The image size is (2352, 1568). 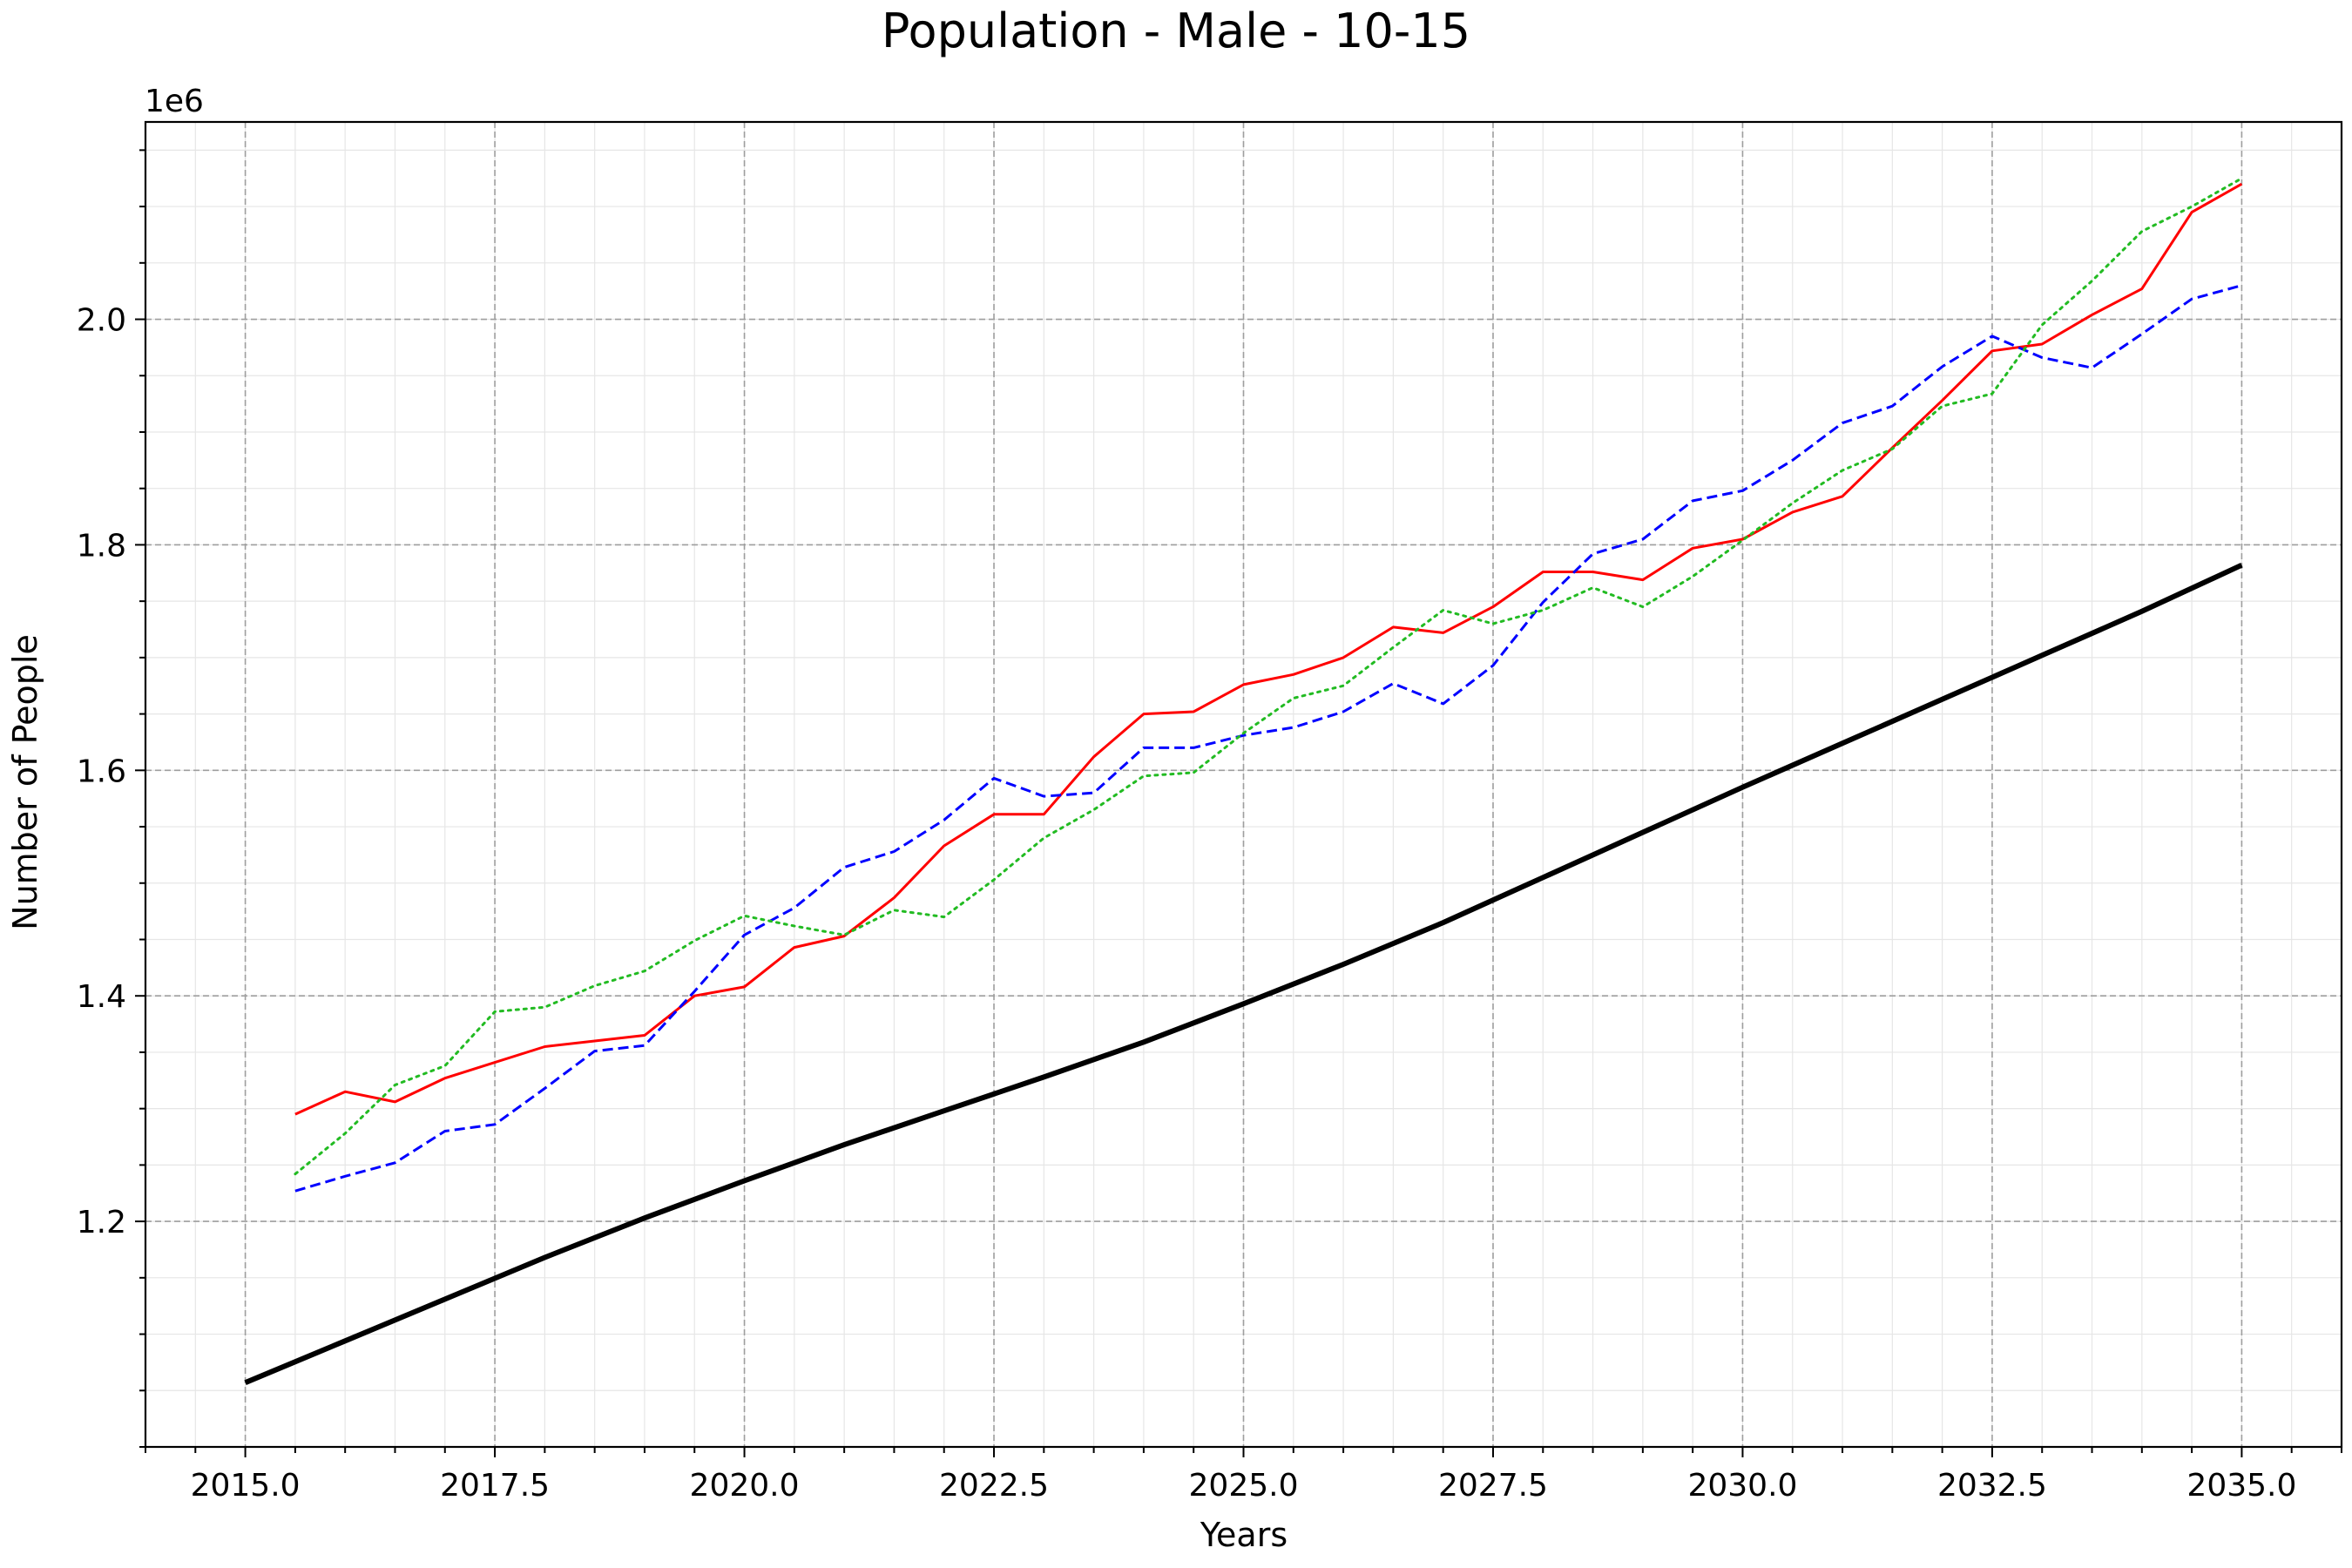 I want to click on x-axis-label: Years, so click(x=1244, y=1535).